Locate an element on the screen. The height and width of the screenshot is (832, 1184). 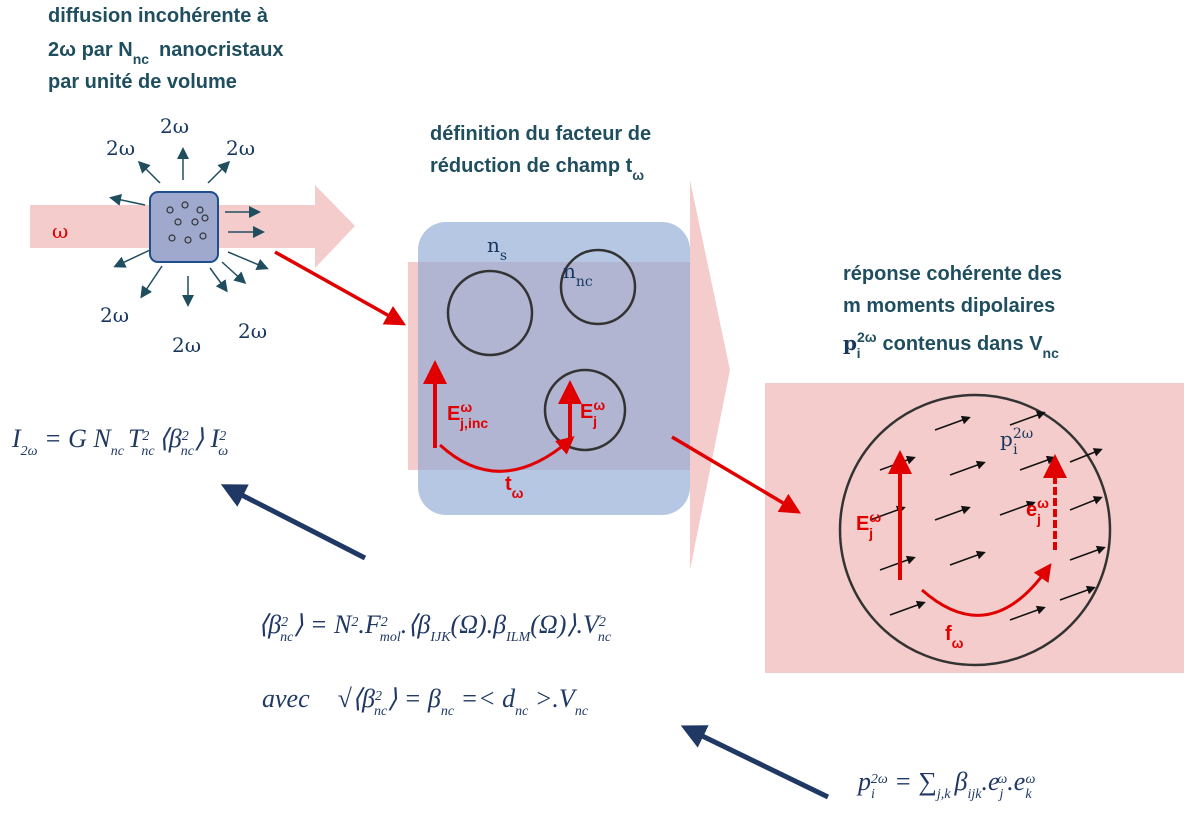
formula-token: .F is located at coordinates (370, 624).